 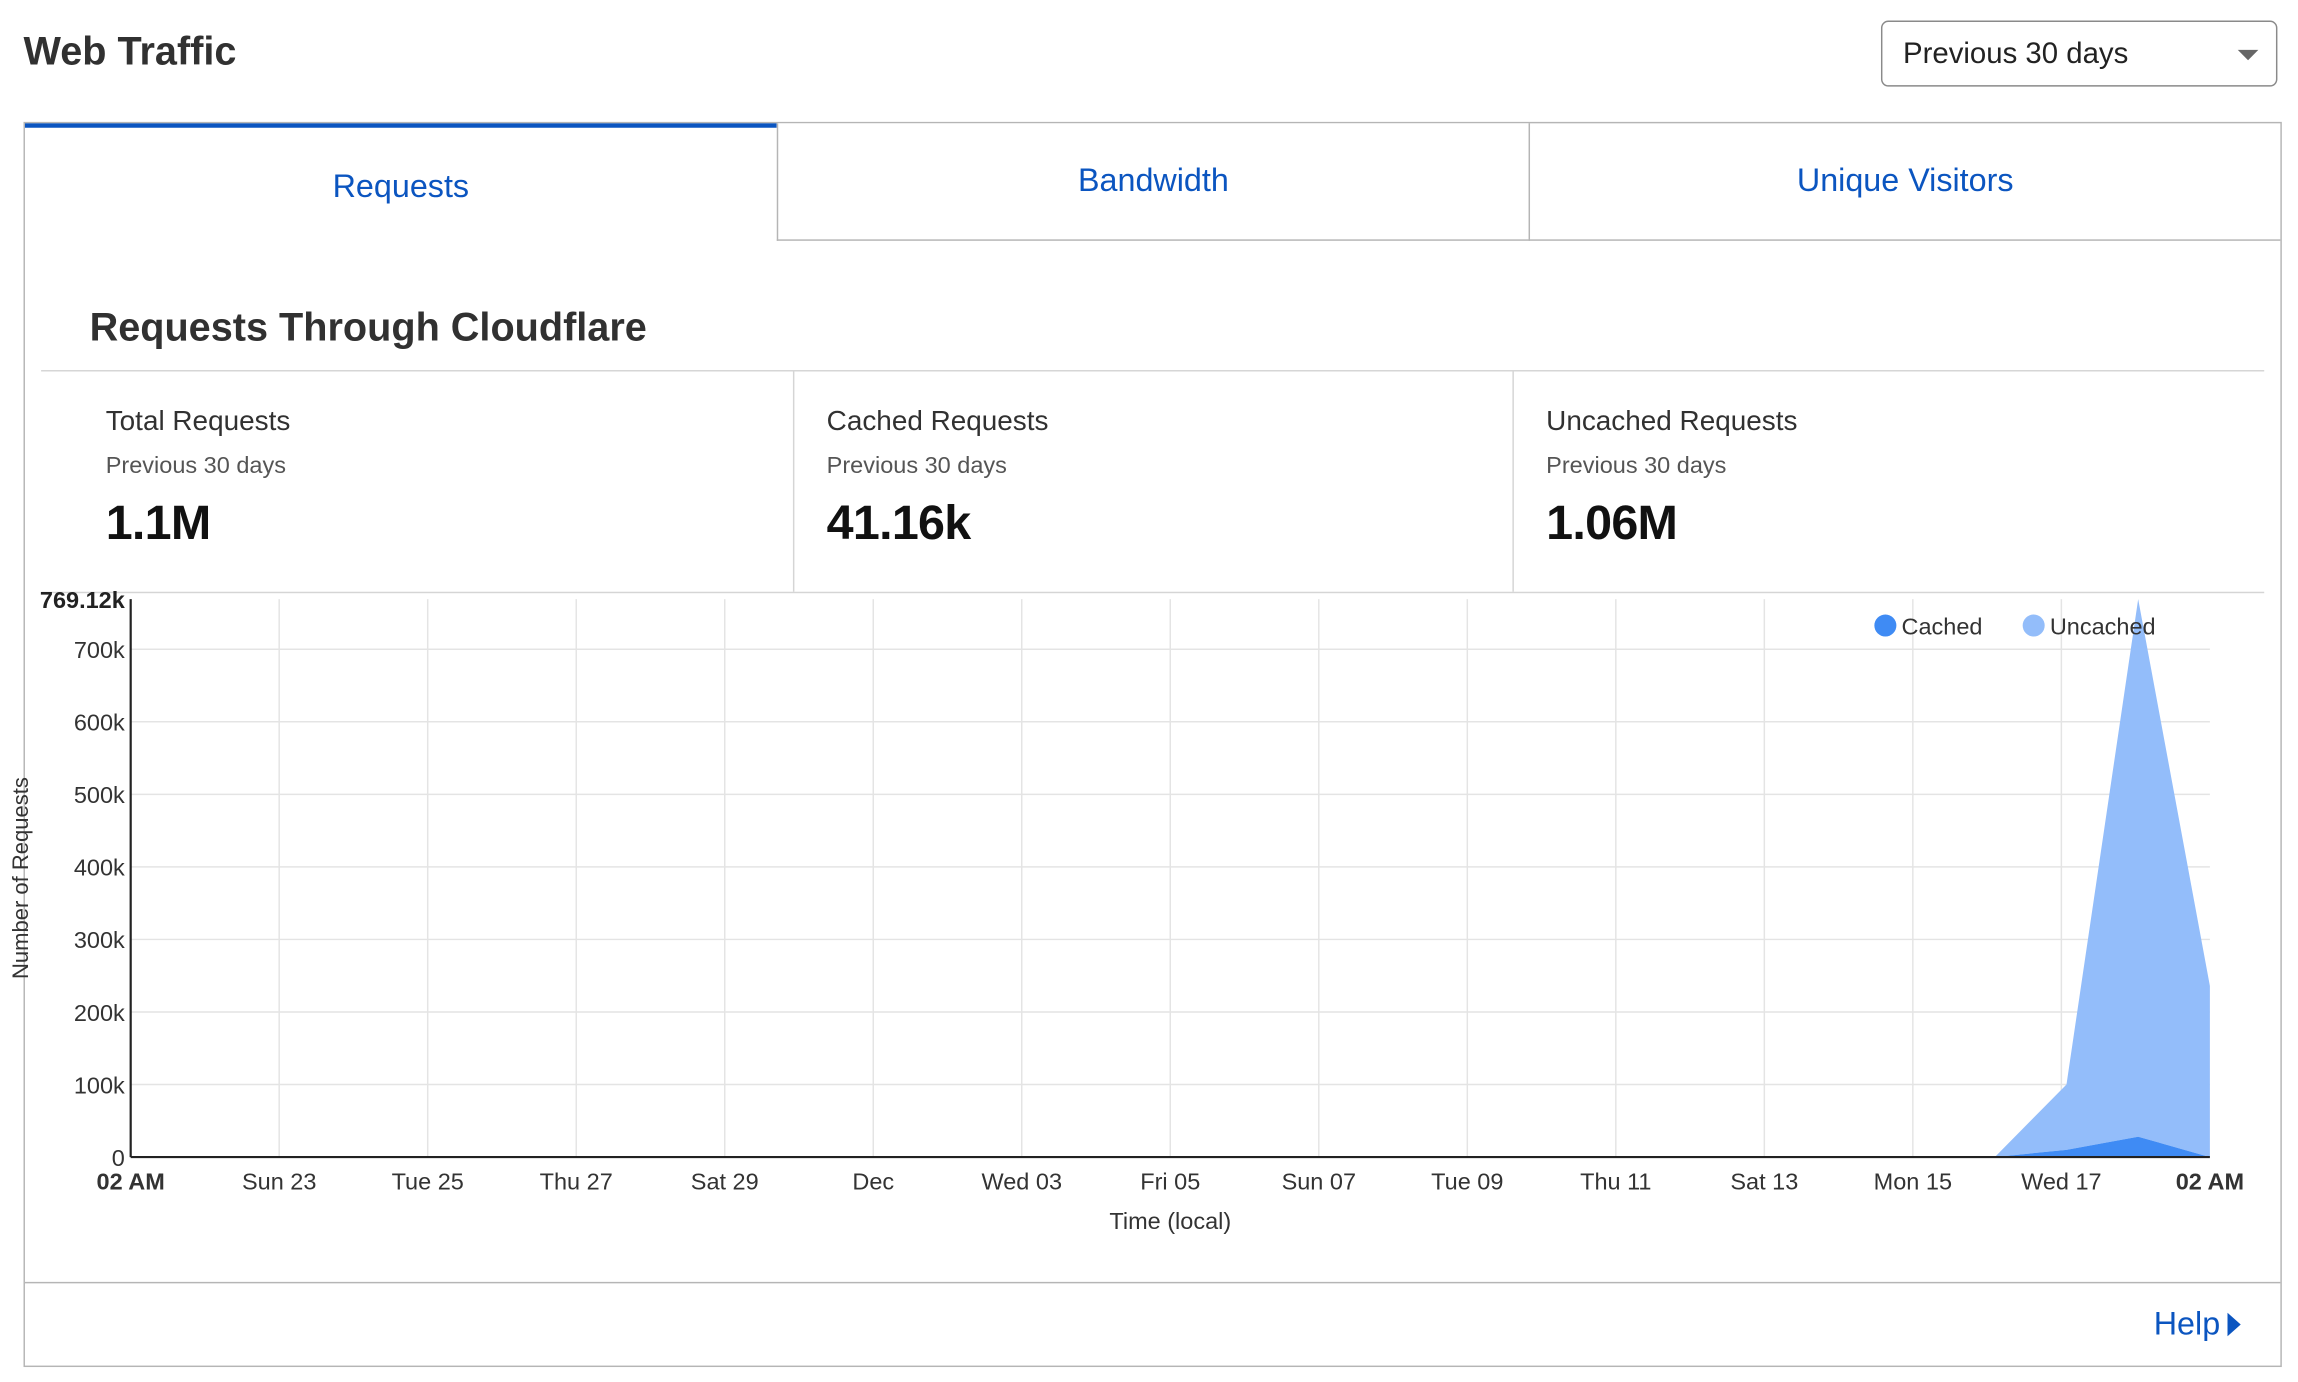 What do you see at coordinates (937, 422) in the screenshot?
I see `stat-title: Cached Requests` at bounding box center [937, 422].